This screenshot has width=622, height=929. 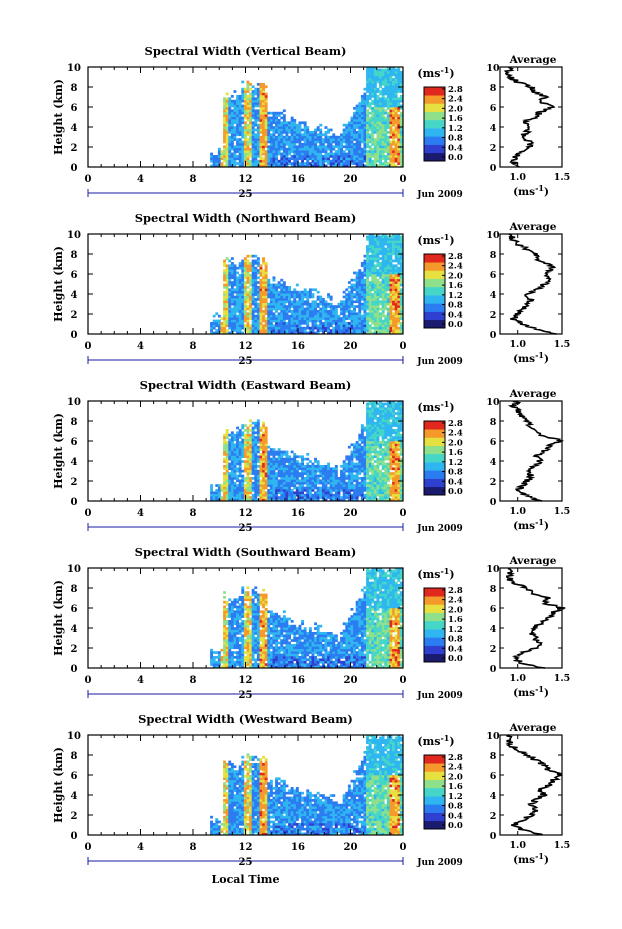 What do you see at coordinates (531, 284) in the screenshot?
I see `average-frame` at bounding box center [531, 284].